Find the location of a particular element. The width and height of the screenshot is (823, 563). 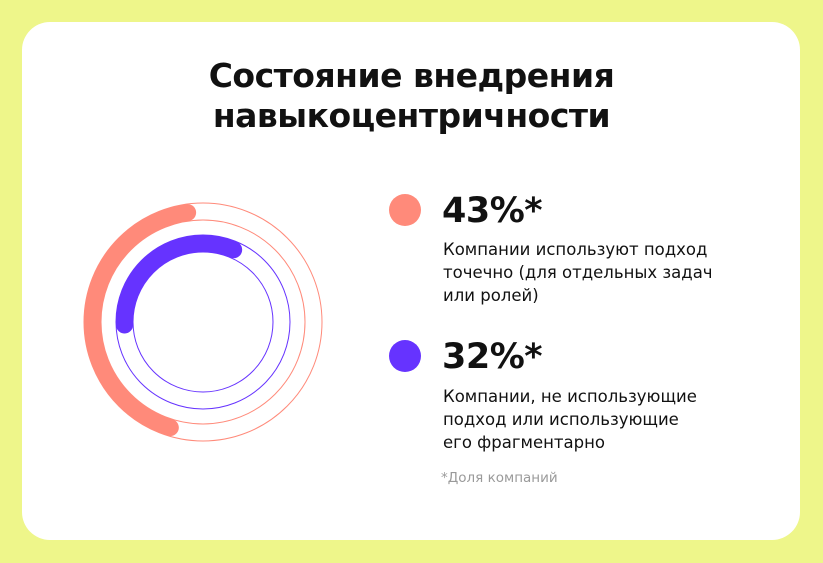

title-line-2: навыкоцентричности is located at coordinates (411, 115).